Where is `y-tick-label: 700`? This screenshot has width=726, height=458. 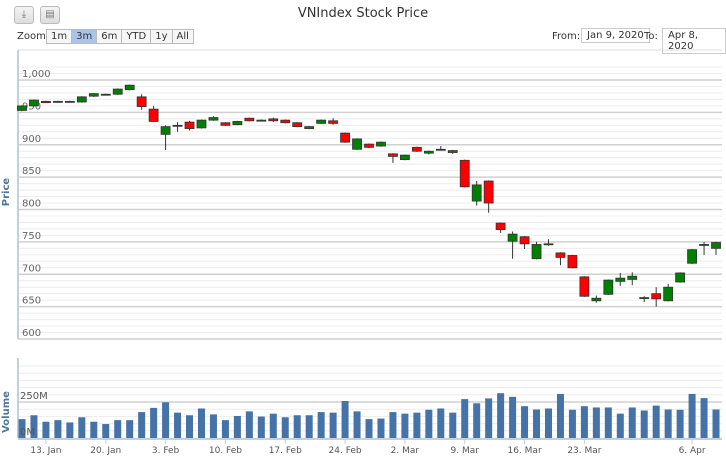
y-tick-label: 700 is located at coordinates (31, 268).